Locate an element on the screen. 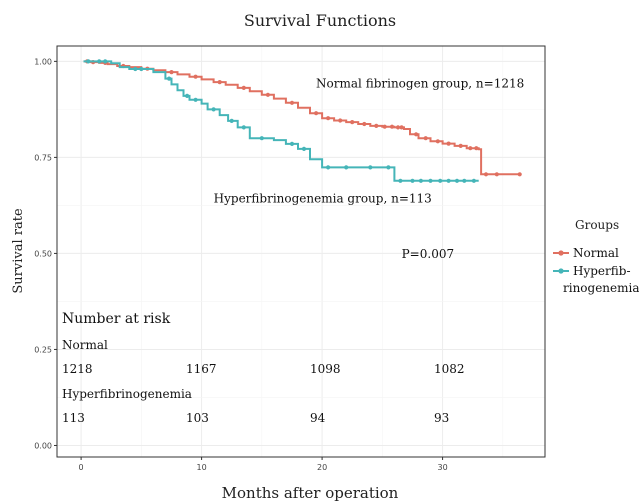 Image resolution: width=639 pixels, height=502 pixels. annotation-text: P=0.007 is located at coordinates (428, 254).